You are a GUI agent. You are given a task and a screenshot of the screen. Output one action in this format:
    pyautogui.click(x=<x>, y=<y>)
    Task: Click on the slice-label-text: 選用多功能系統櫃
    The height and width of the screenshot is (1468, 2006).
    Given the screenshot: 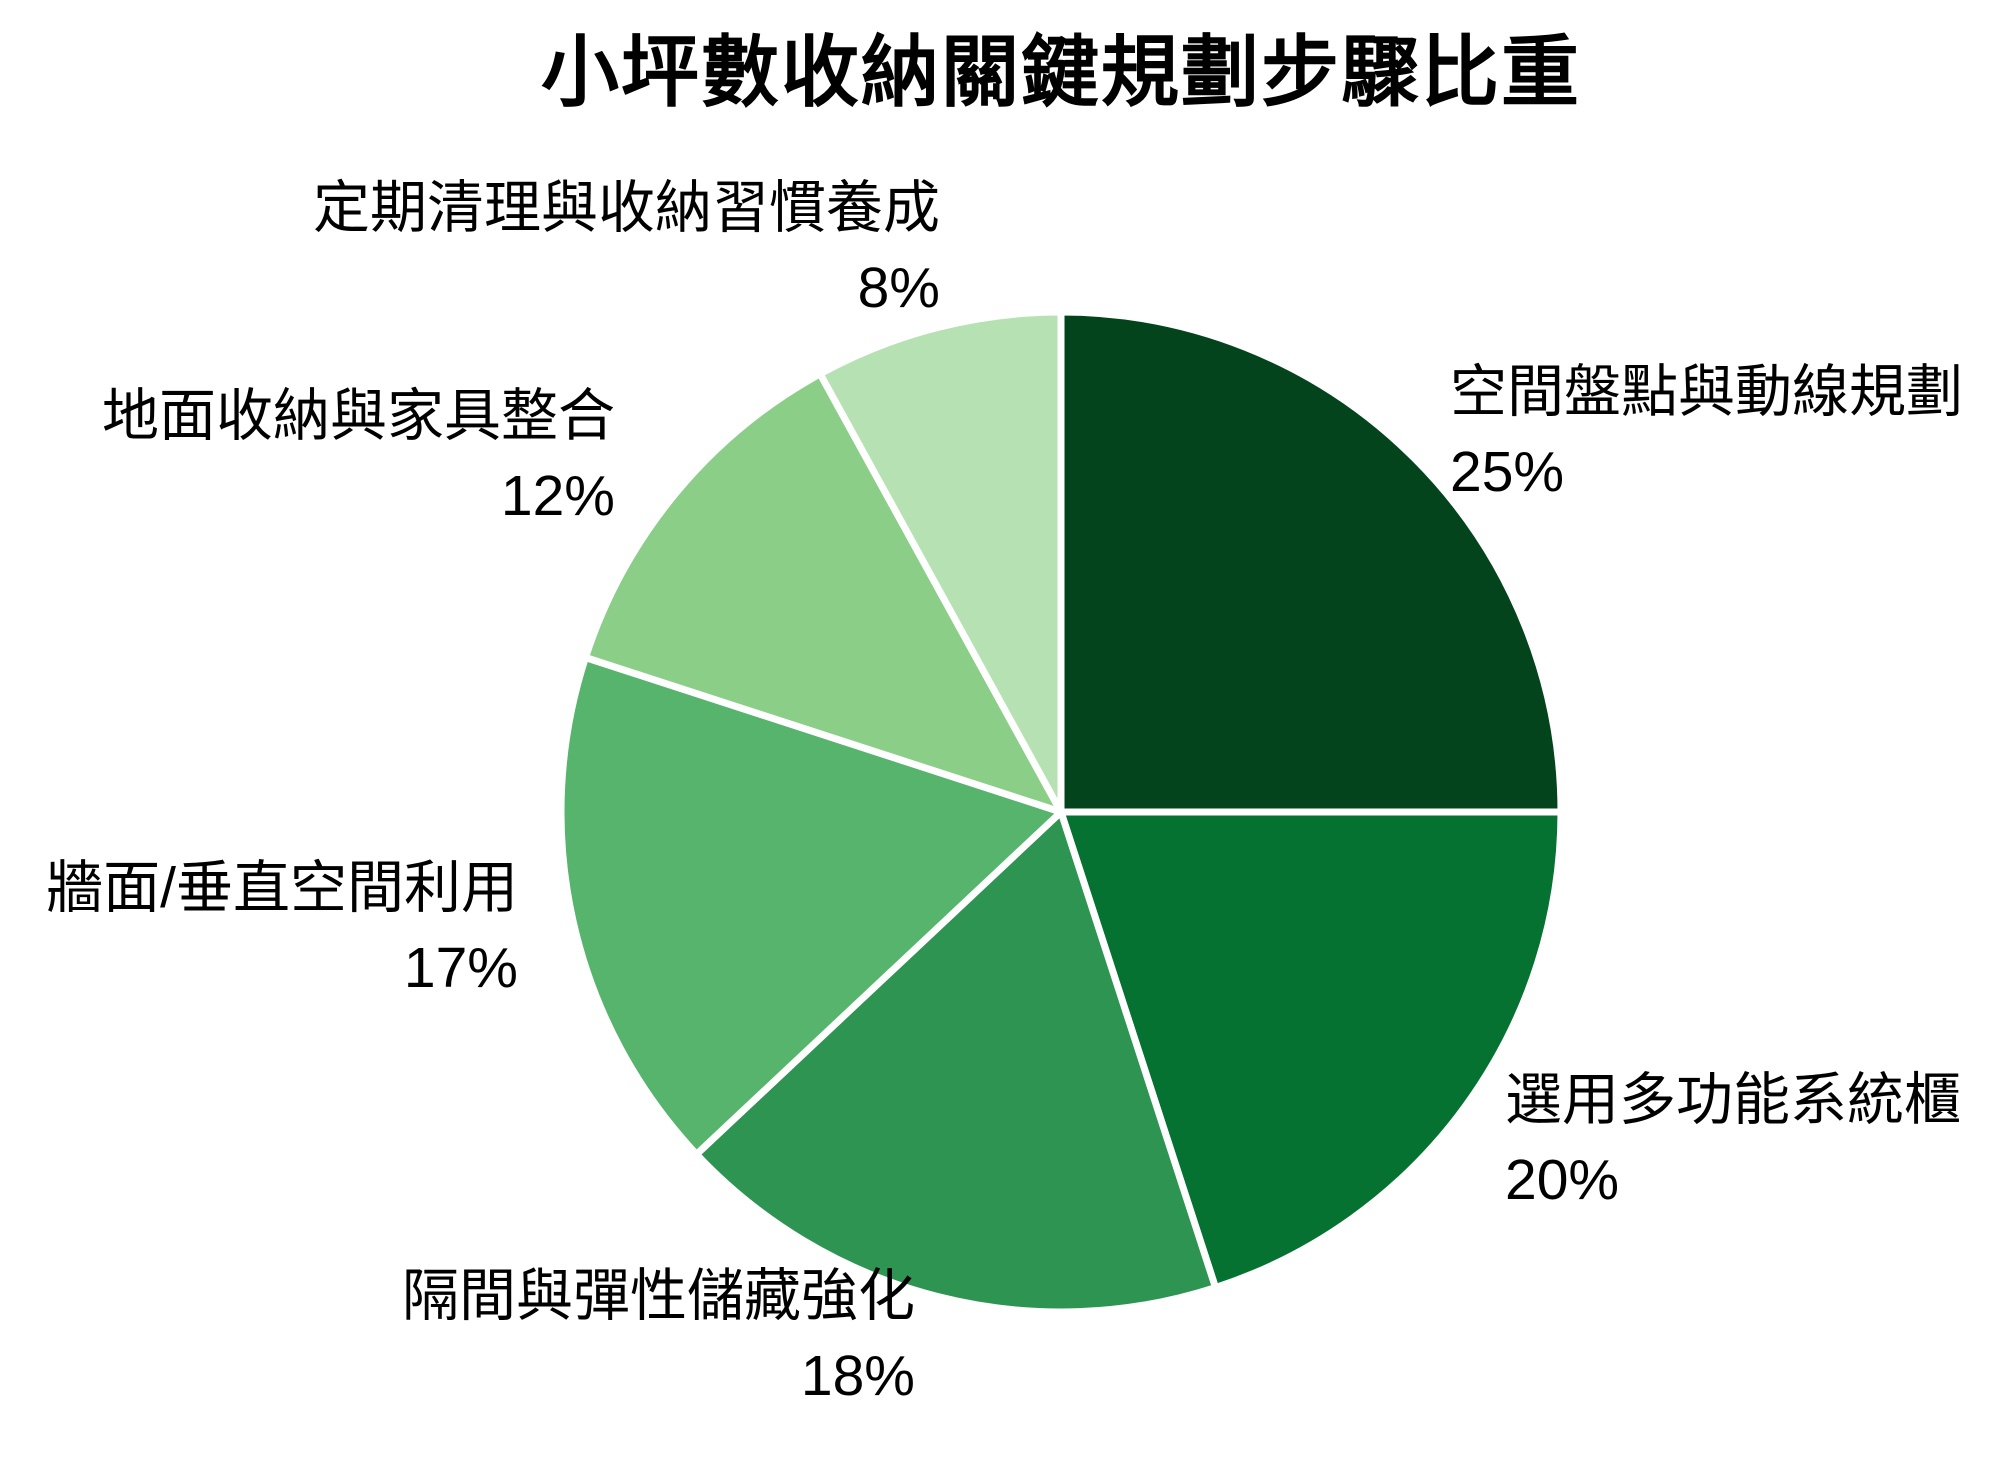 What is the action you would take?
    pyautogui.click(x=1733, y=1100)
    